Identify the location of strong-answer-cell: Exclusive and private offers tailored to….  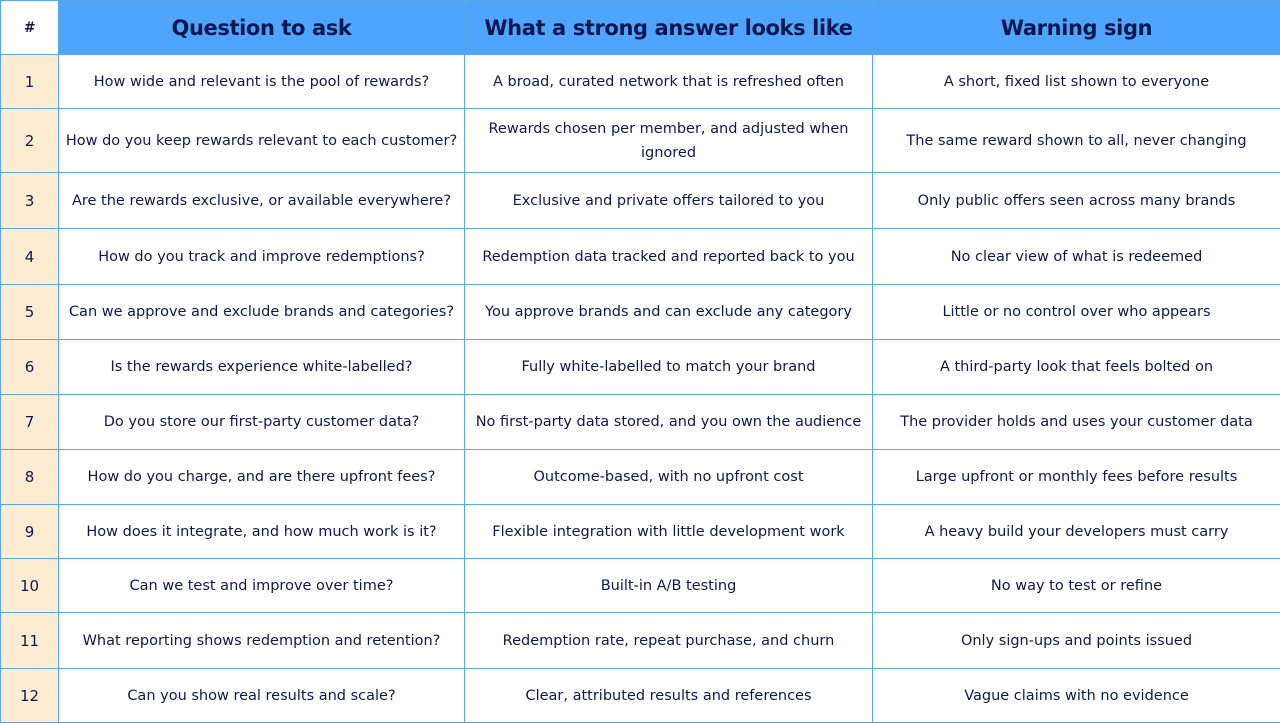
(669, 201).